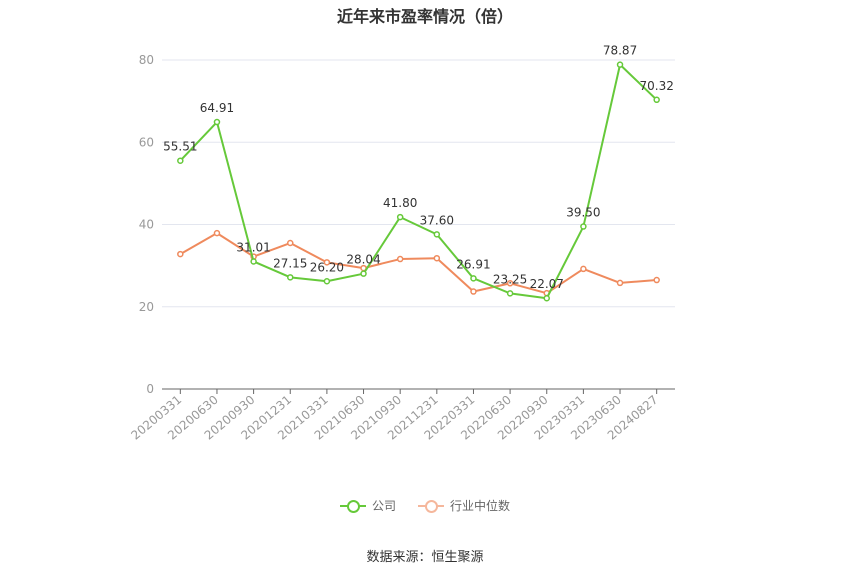 Image resolution: width=850 pixels, height=575 pixels. Describe the element at coordinates (431, 506) in the screenshot. I see `industry-line-icon` at that location.